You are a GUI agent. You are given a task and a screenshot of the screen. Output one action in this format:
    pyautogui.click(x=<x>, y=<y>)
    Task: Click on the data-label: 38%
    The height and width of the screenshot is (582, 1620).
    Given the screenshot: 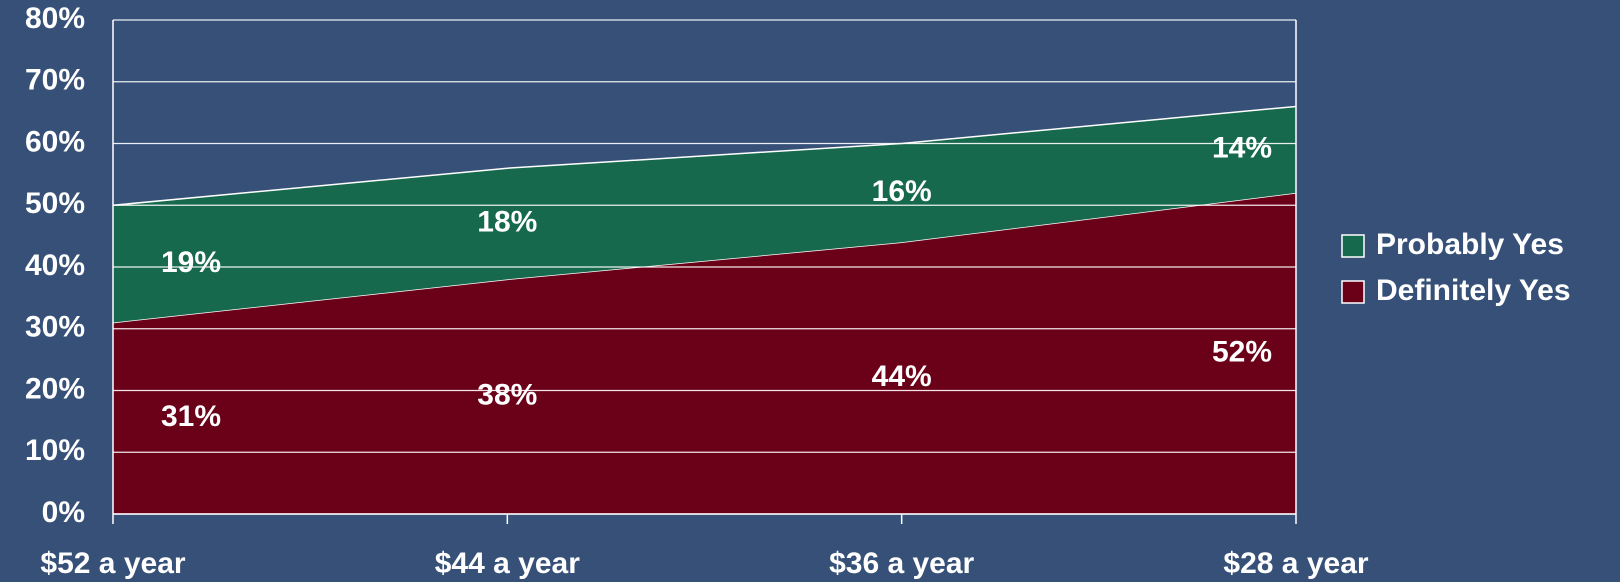 What is the action you would take?
    pyautogui.click(x=507, y=395)
    